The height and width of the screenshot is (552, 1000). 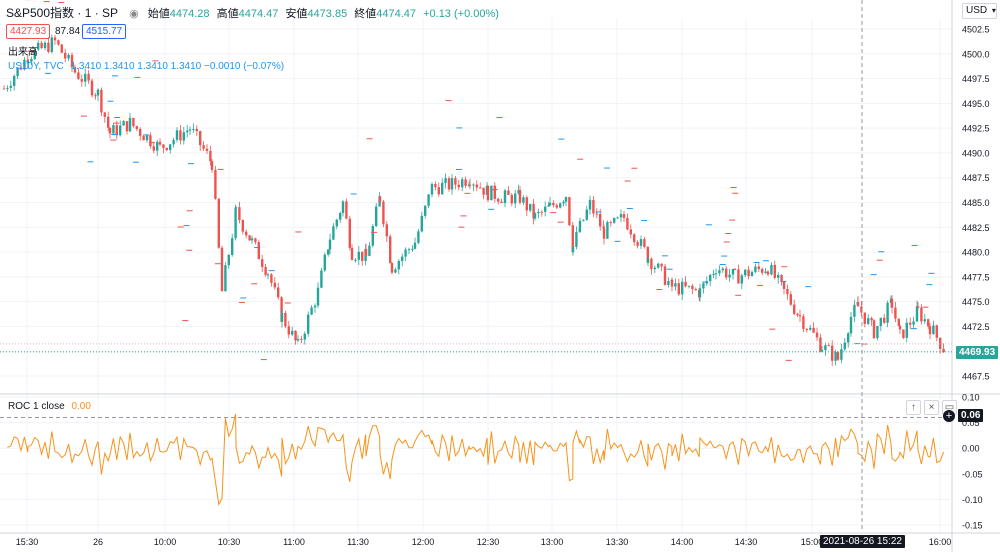 I want to click on time-tick-label: 15:30, so click(x=27, y=542).